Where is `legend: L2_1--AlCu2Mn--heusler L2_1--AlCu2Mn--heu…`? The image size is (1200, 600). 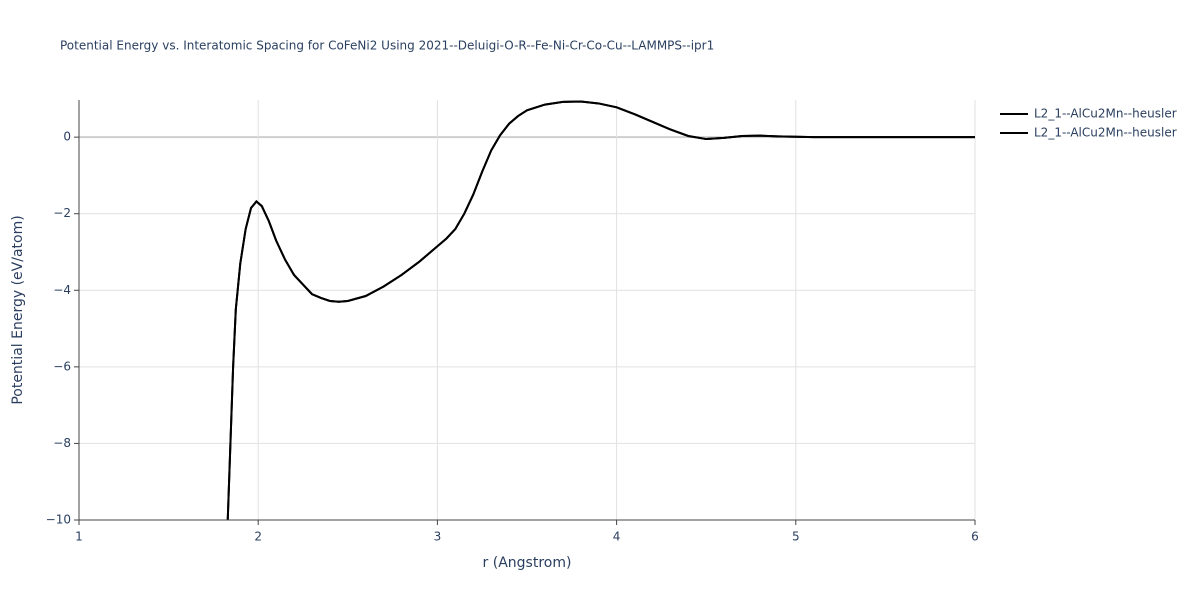 legend: L2_1--AlCu2Mn--heusler L2_1--AlCu2Mn--heu… is located at coordinates (1088, 123).